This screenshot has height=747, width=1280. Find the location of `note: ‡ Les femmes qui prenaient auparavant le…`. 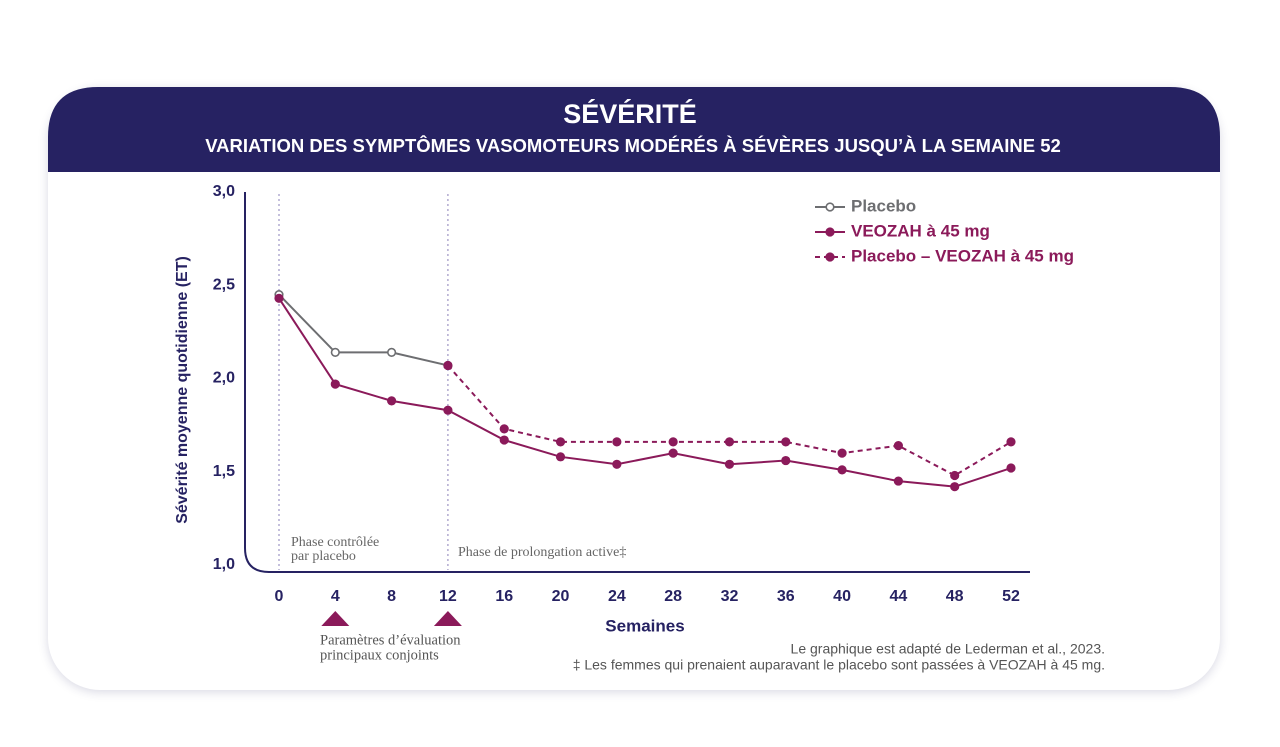

note: ‡ Les femmes qui prenaient auparavant le… is located at coordinates (839, 665).